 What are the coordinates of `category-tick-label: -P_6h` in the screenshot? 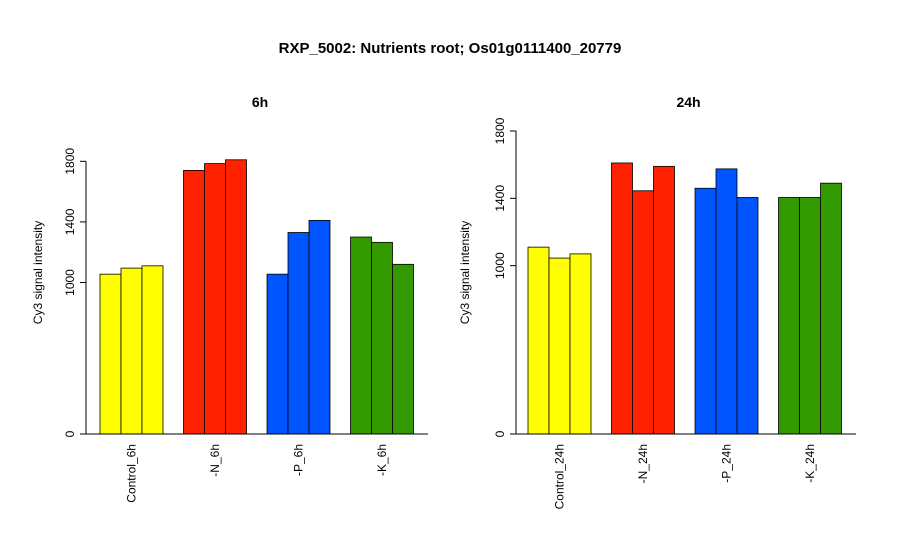 It's located at (299, 460).